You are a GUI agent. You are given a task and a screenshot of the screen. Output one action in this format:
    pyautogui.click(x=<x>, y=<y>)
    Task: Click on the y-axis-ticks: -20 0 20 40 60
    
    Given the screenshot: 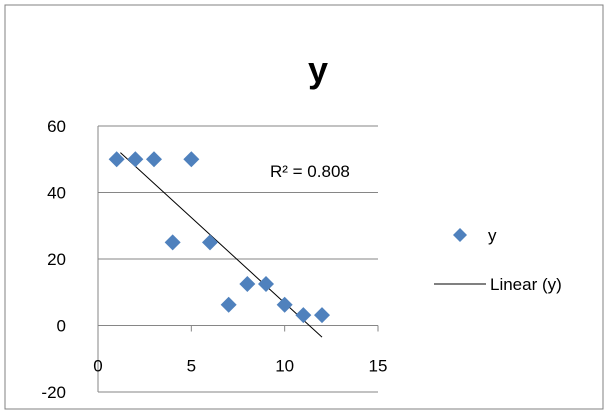 What is the action you would take?
    pyautogui.click(x=53, y=259)
    